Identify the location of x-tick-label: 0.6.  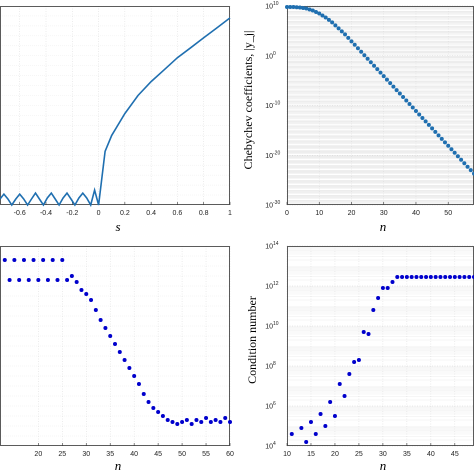
(178, 213).